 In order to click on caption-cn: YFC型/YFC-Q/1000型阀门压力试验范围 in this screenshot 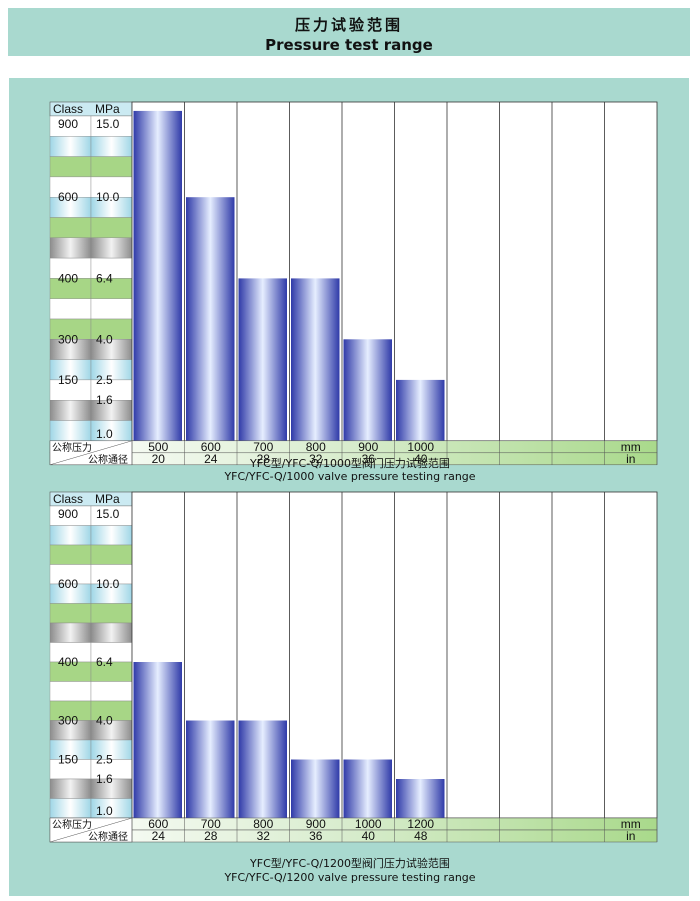, I will do `click(349, 463)`.